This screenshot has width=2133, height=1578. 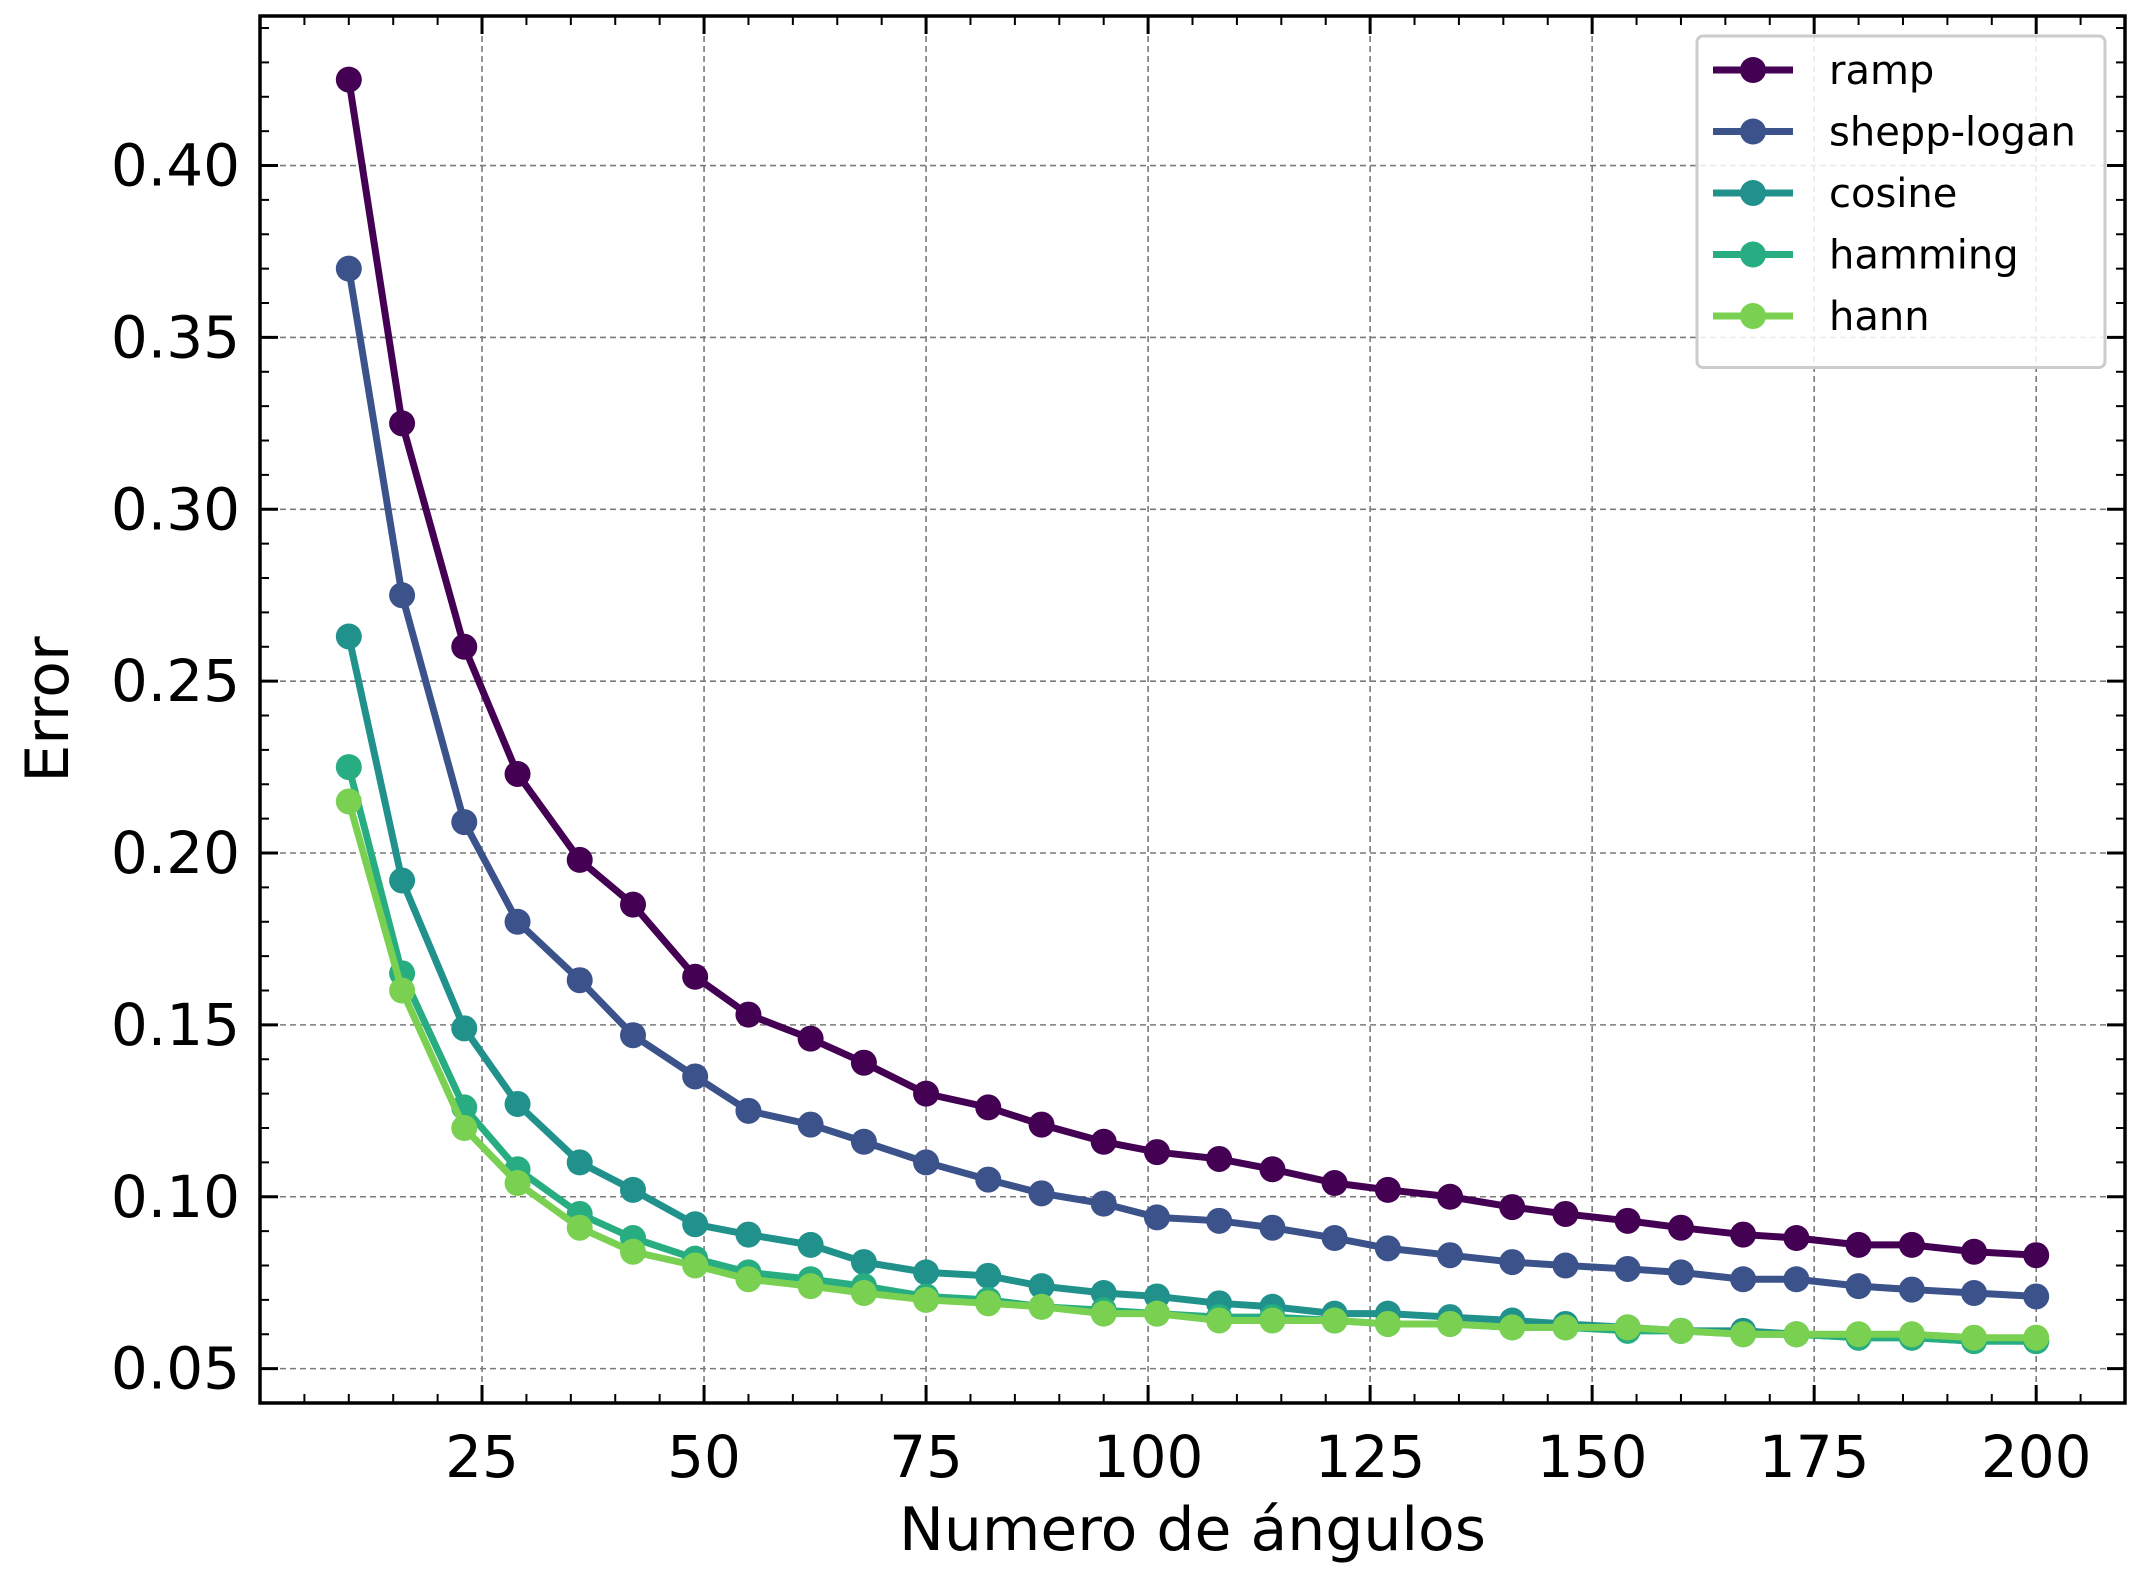 What do you see at coordinates (348, 767) in the screenshot?
I see `data-point-hamming` at bounding box center [348, 767].